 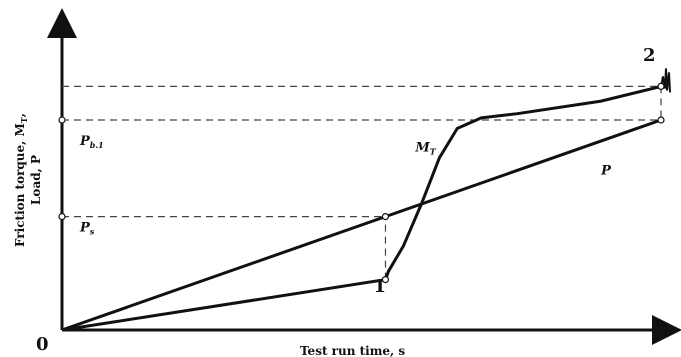 What do you see at coordinates (661, 120) in the screenshot?
I see `marked-point-2-lower` at bounding box center [661, 120].